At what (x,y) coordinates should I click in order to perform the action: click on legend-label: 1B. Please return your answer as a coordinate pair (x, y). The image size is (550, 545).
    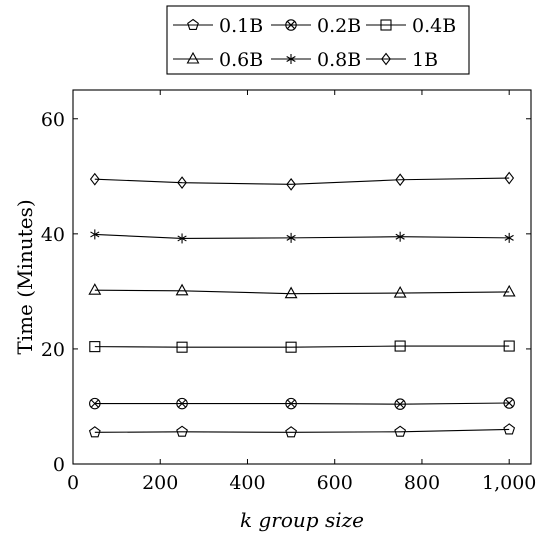
    Looking at the image, I should click on (425, 60).